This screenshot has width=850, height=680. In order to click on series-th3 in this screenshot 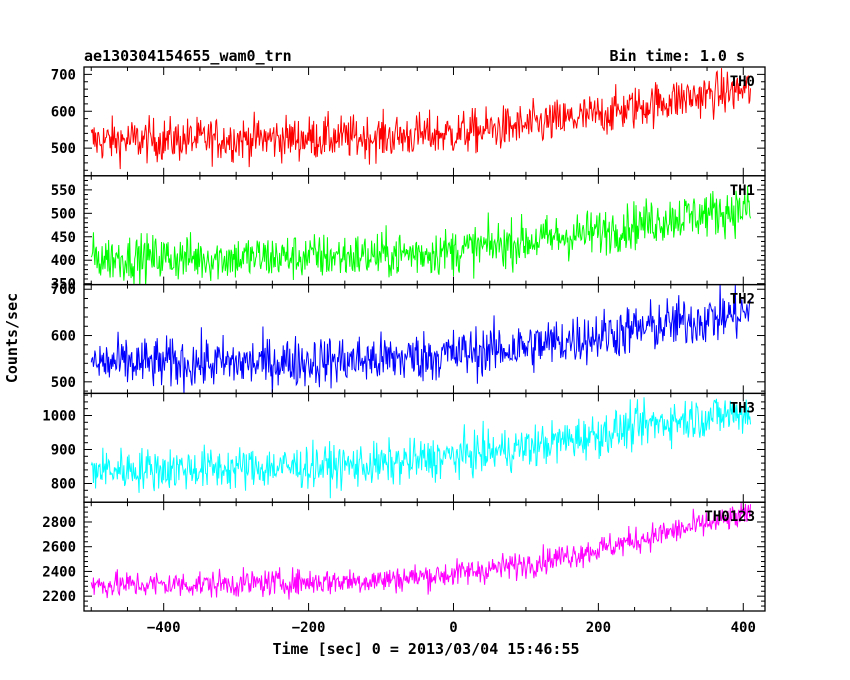, I will do `click(421, 448)`.